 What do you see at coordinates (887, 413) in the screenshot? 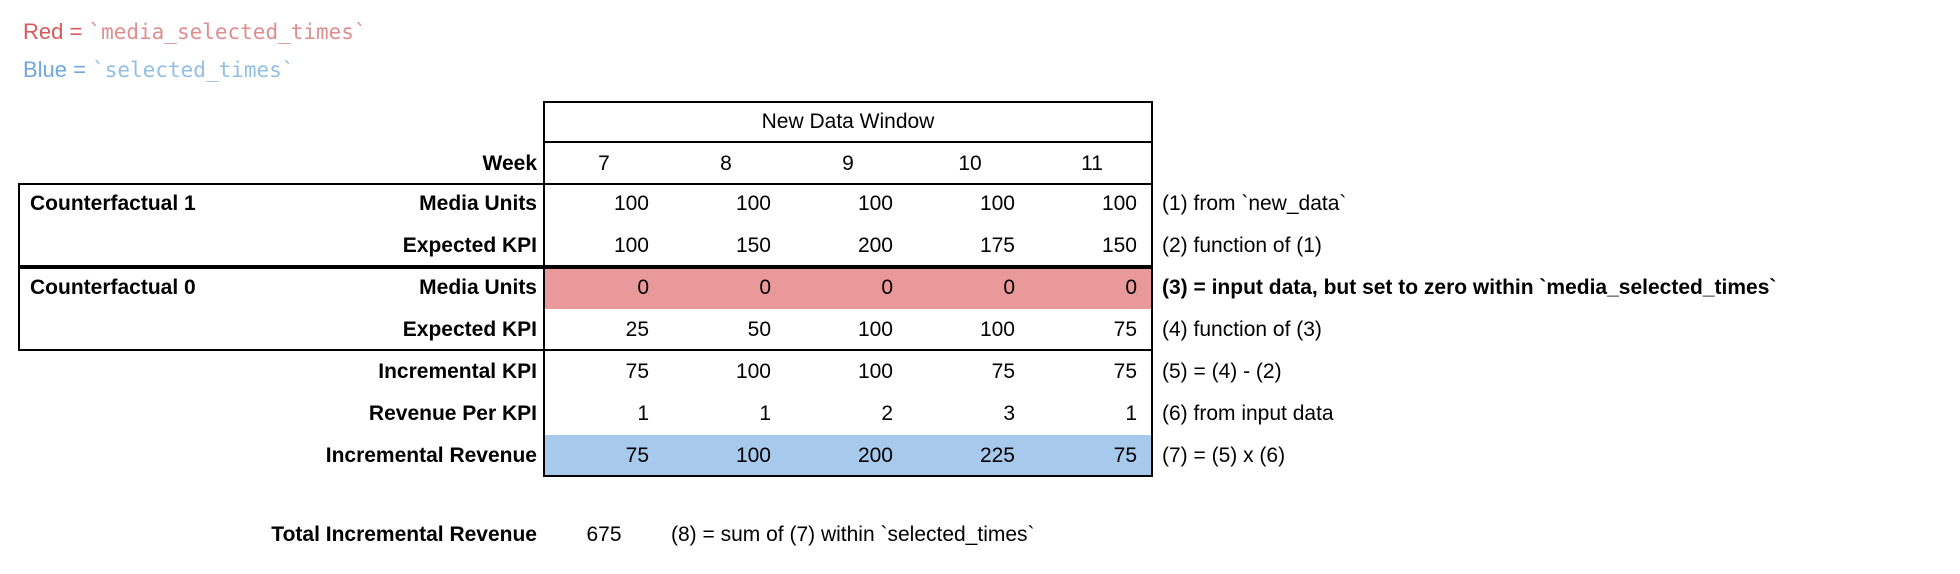
I see `value-cell: 2` at bounding box center [887, 413].